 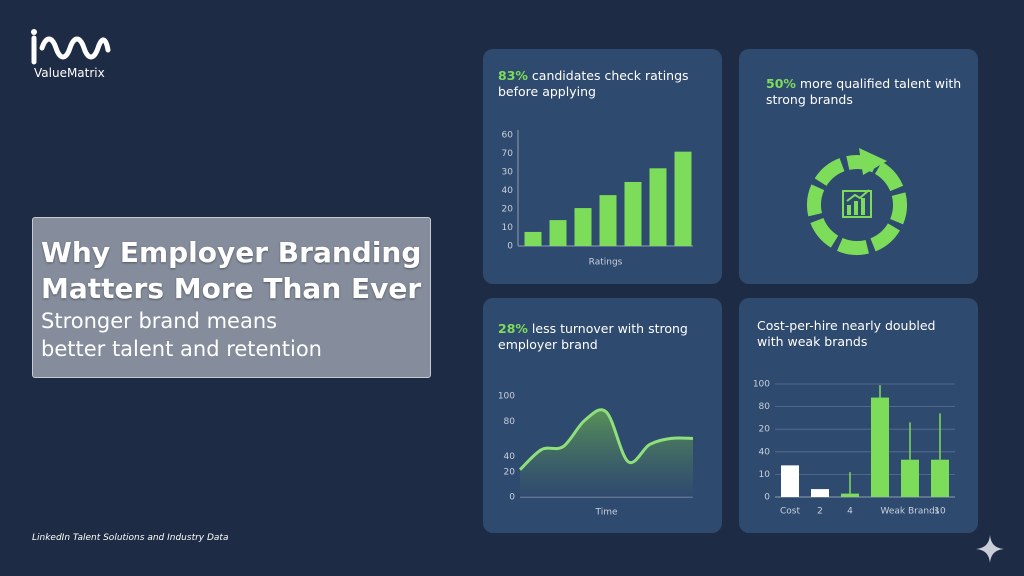 What do you see at coordinates (910, 512) in the screenshot?
I see `x-tick-label: Weak Brands` at bounding box center [910, 512].